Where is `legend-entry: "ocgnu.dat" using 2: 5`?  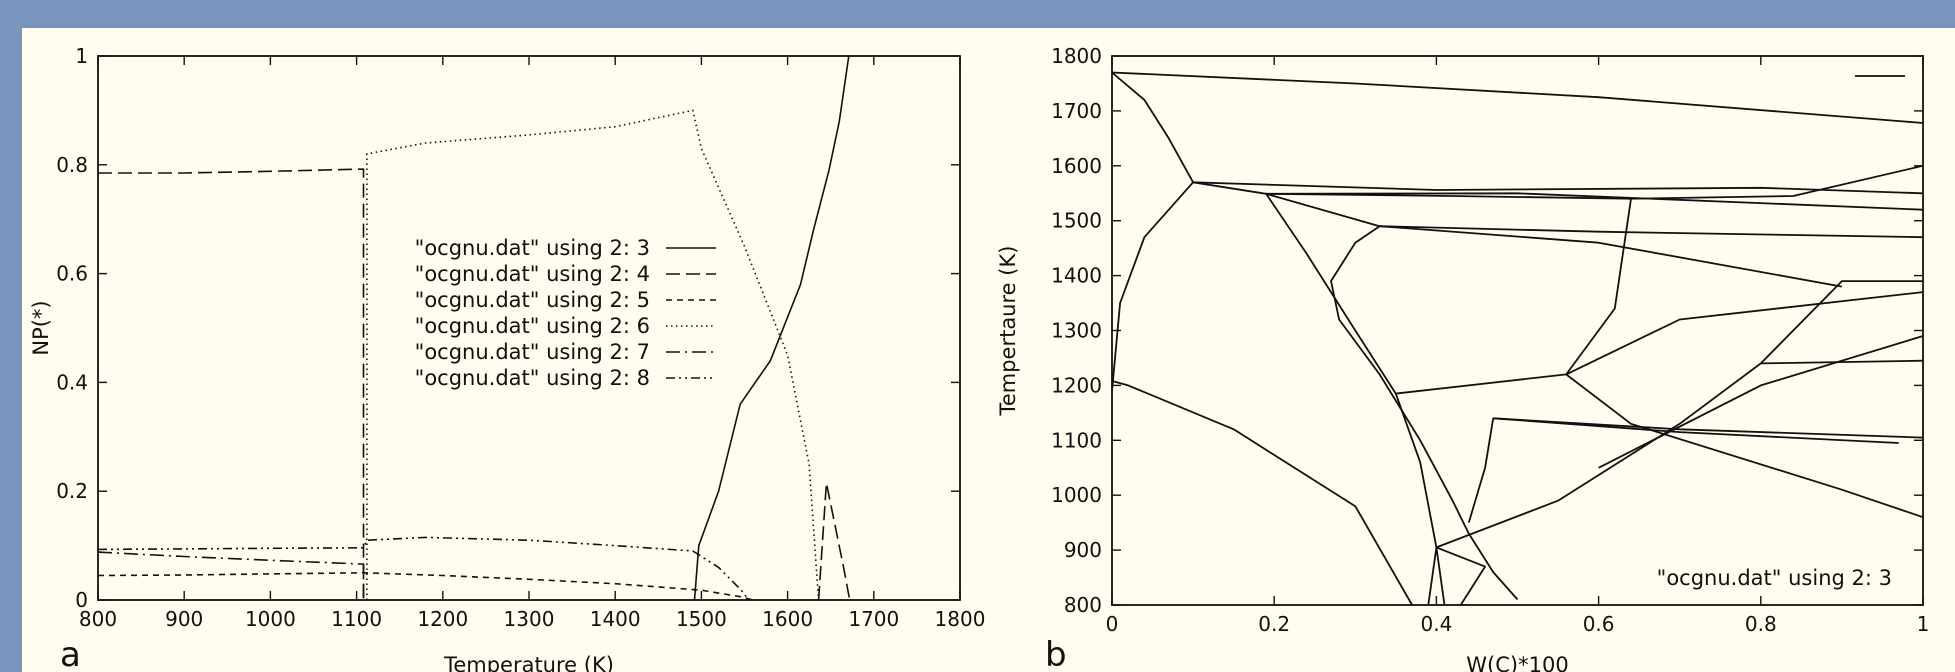
legend-entry: "ocgnu.dat" using 2: 5 is located at coordinates (532, 300).